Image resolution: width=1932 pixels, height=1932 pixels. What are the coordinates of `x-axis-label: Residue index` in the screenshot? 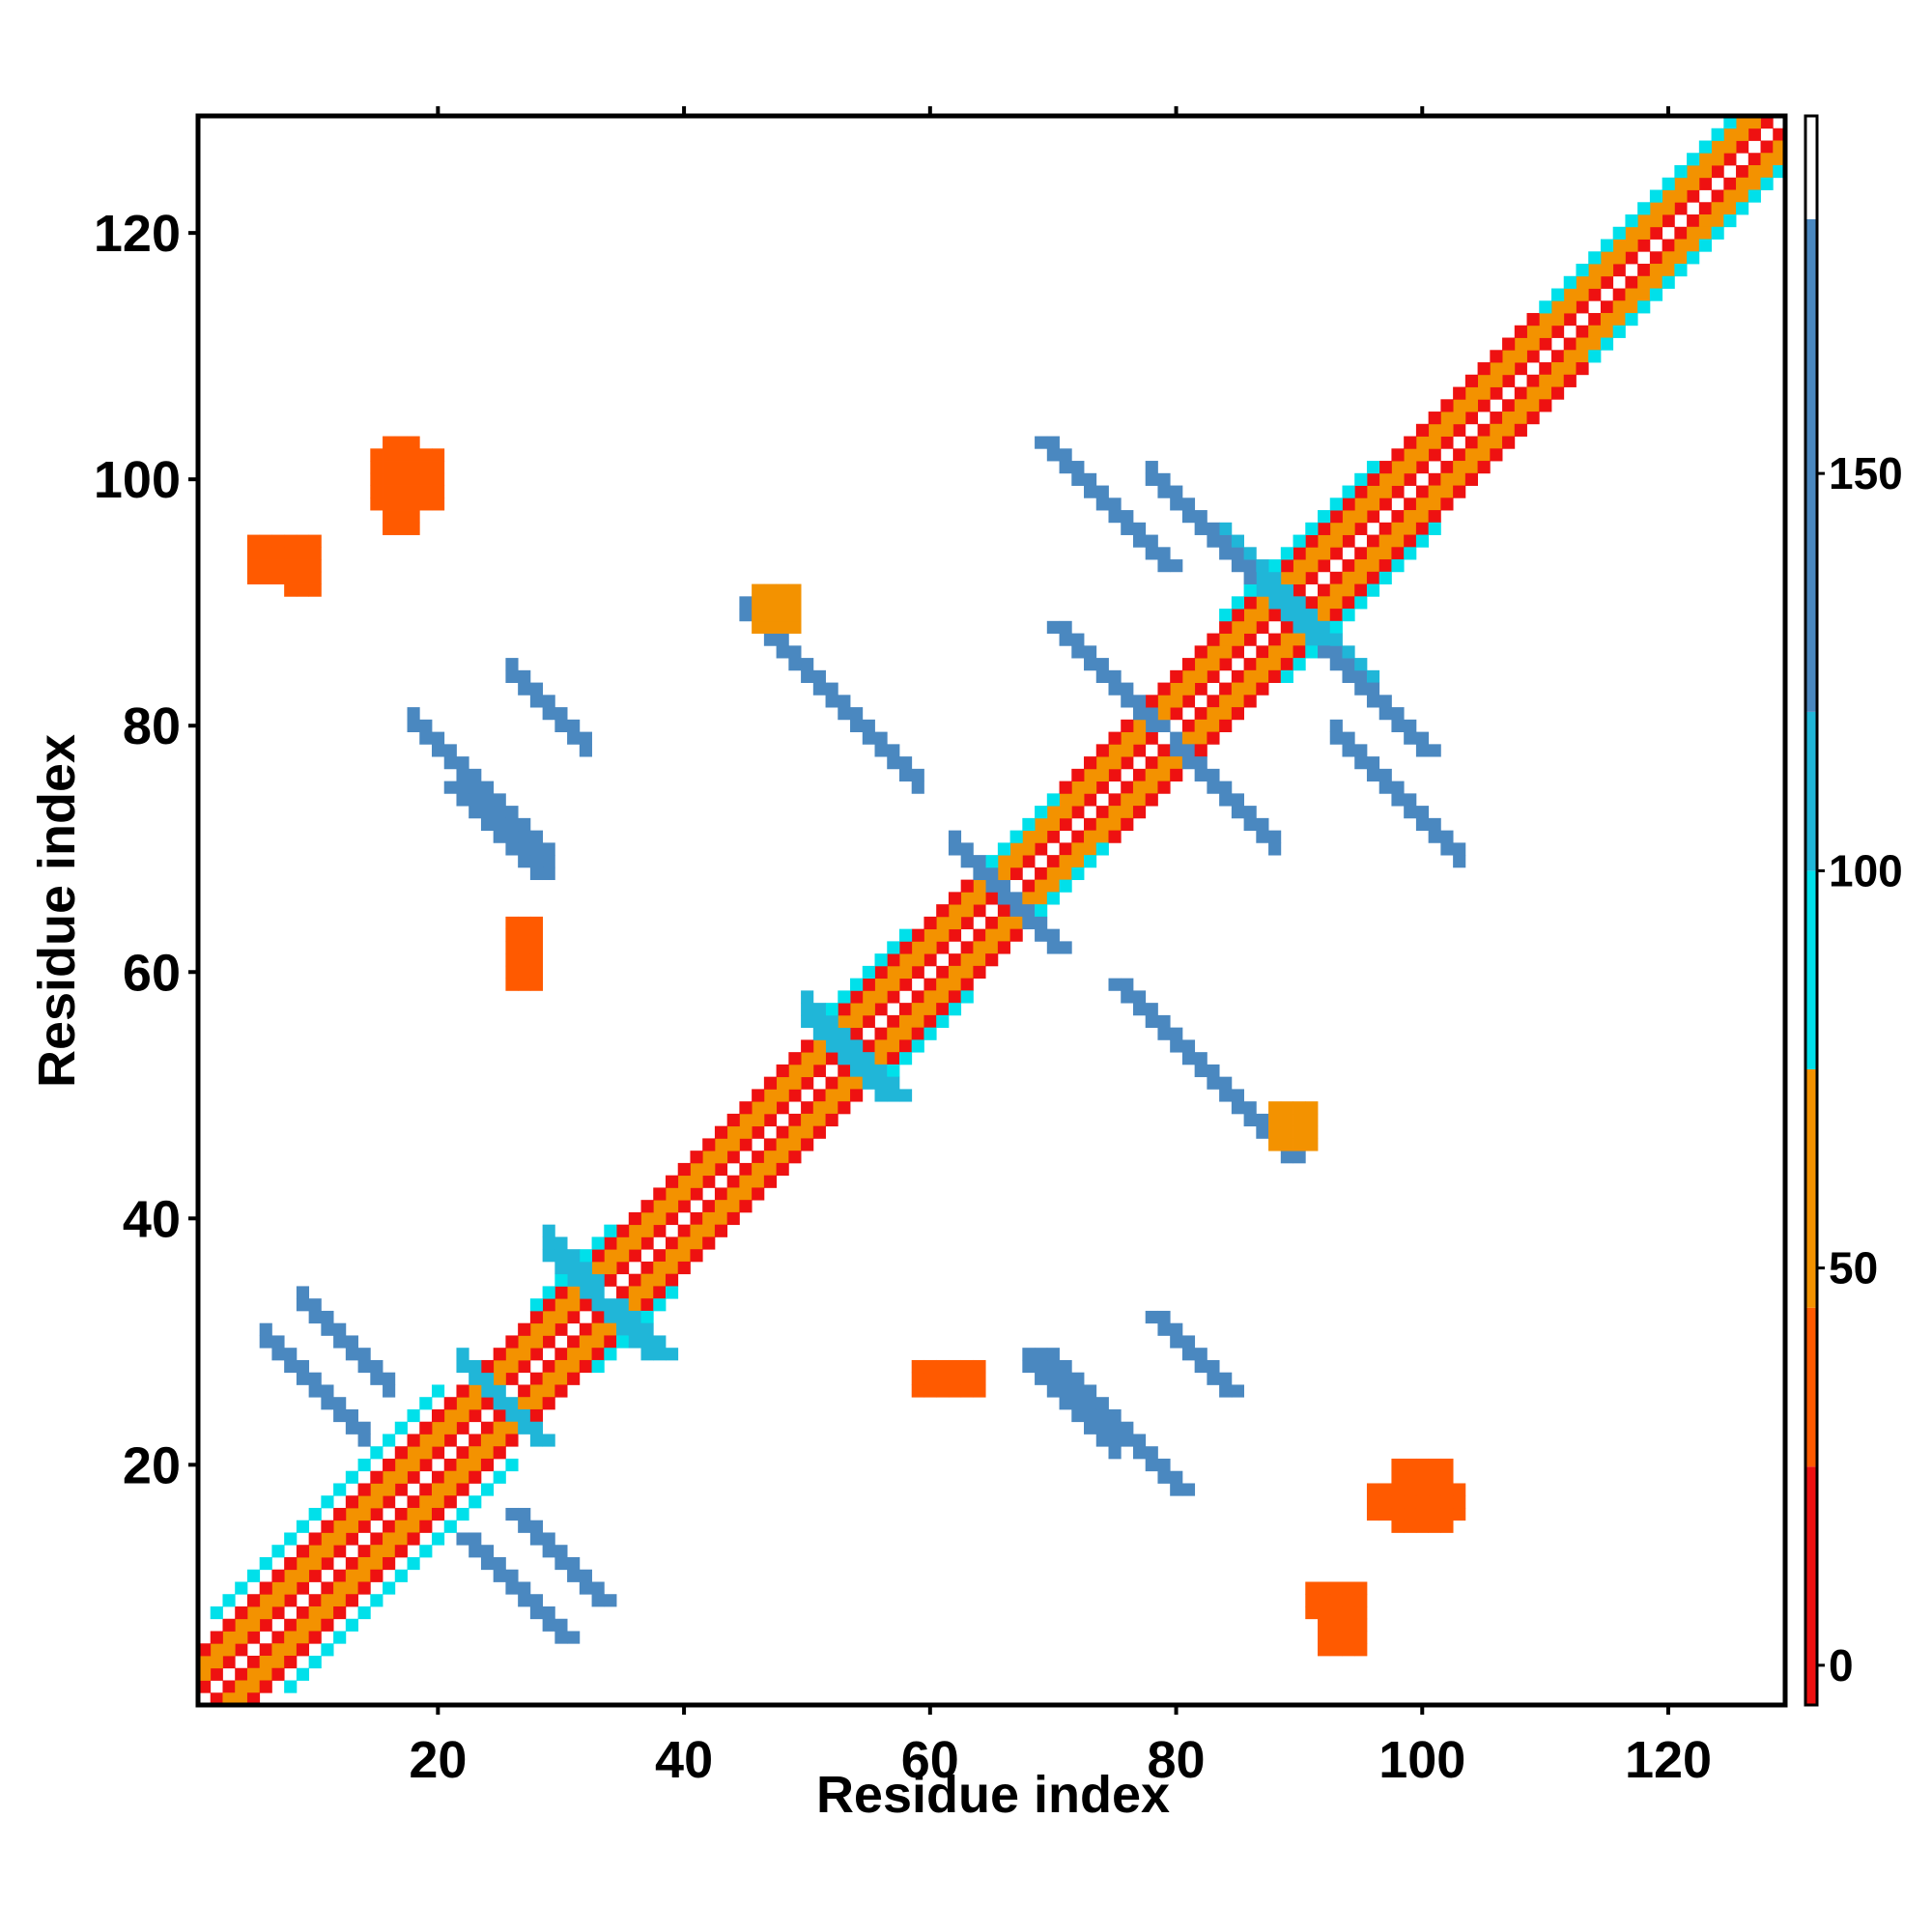 It's located at (993, 1795).